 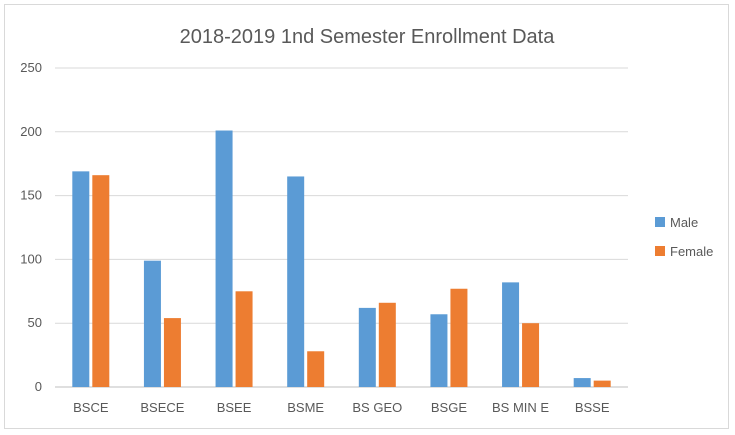 I want to click on bar-female-bsse, so click(x=602, y=383).